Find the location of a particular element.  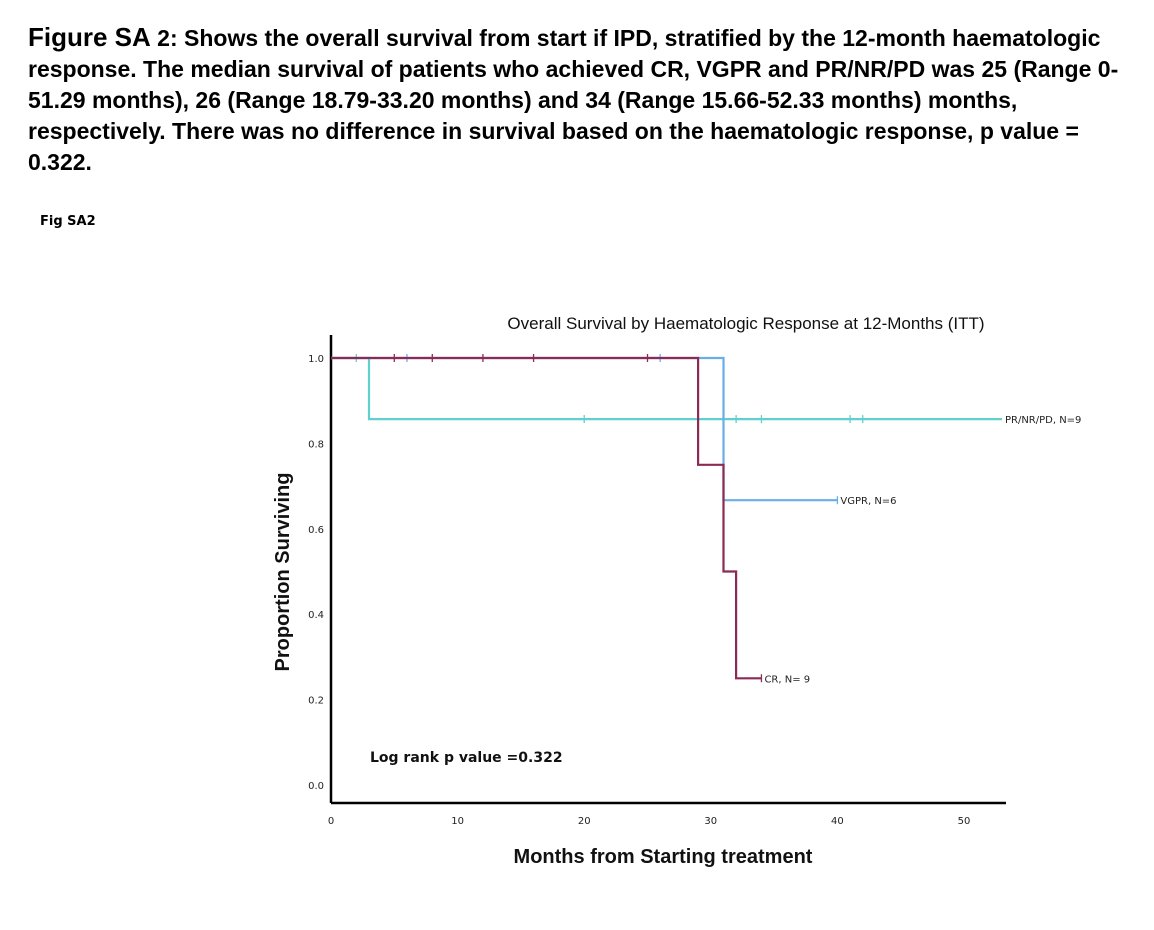

y-tick-label: 0.6 is located at coordinates (316, 530).